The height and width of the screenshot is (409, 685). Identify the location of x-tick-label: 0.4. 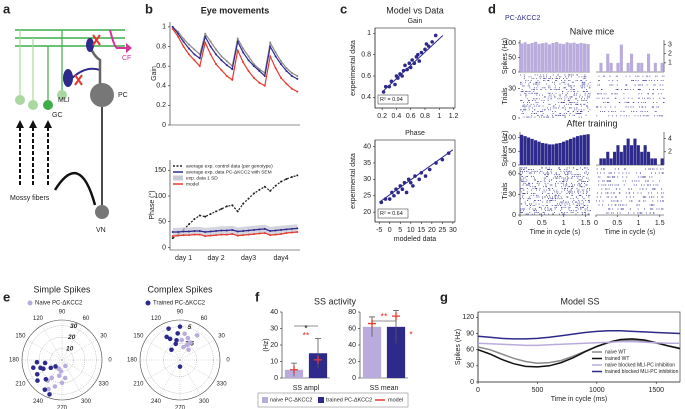
(397, 116).